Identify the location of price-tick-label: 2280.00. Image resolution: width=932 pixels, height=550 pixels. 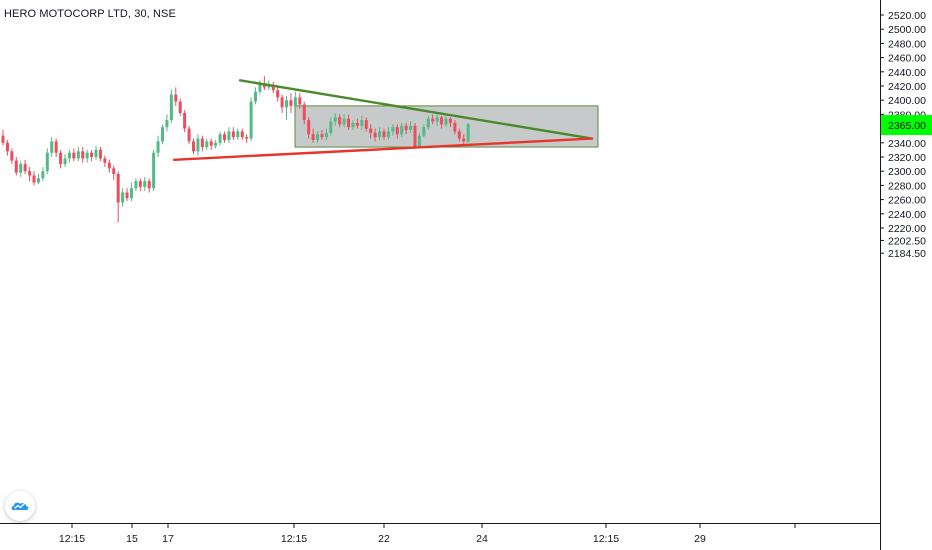
(907, 186).